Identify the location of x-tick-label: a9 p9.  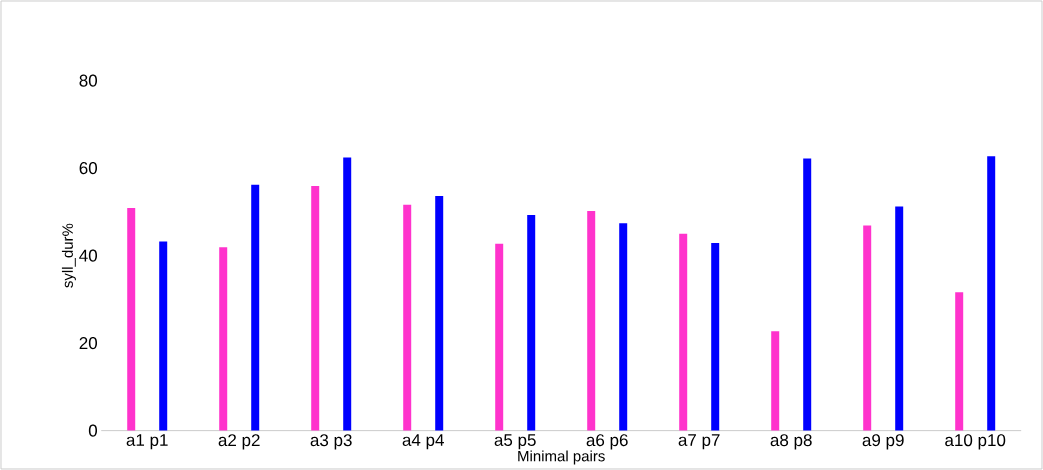
(883, 442).